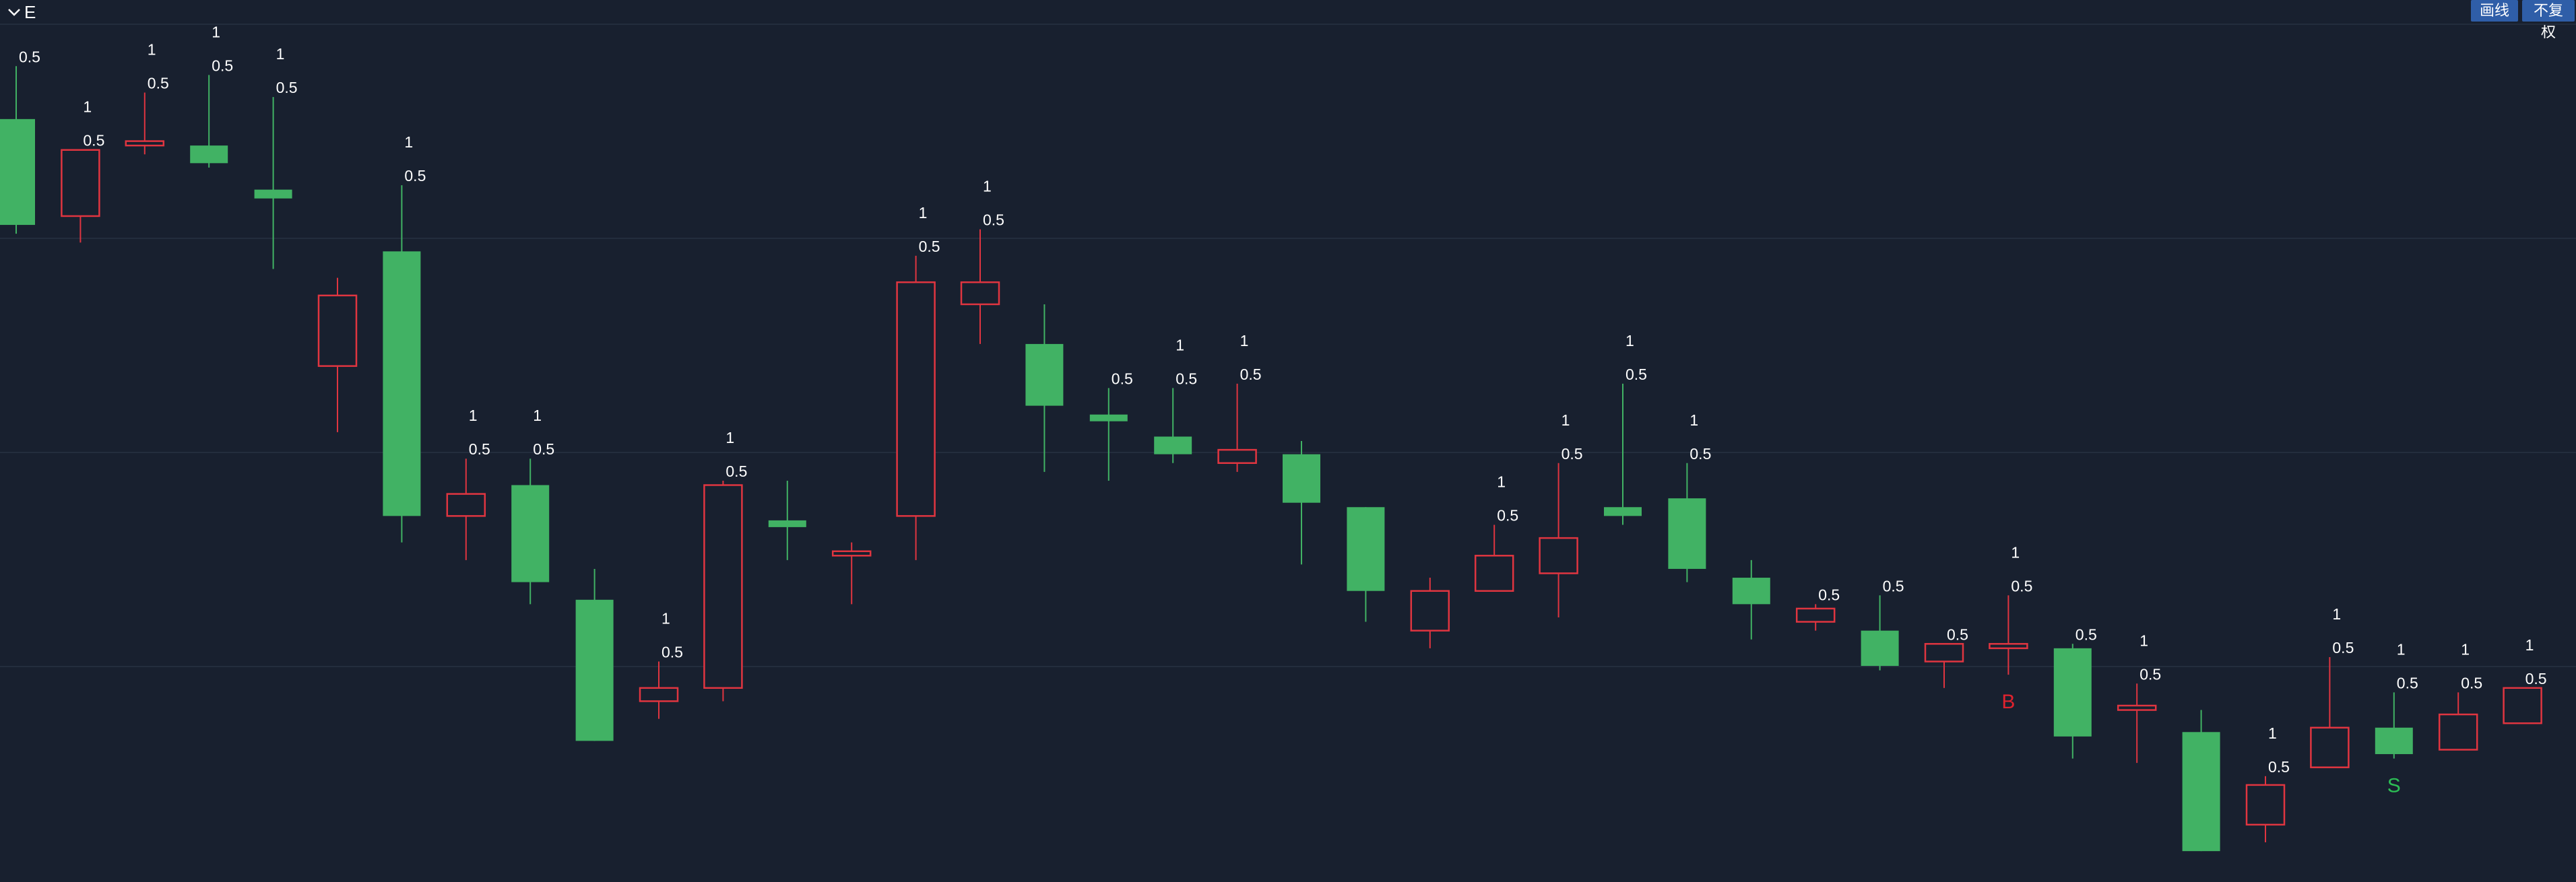 This screenshot has width=2576, height=882. I want to click on price-adjust-button: 不复权, so click(2548, 20).